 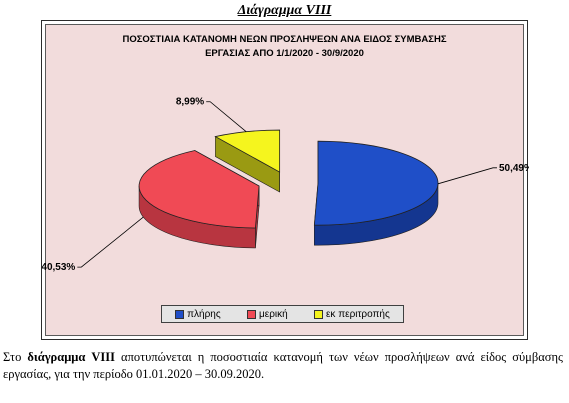 What do you see at coordinates (273, 314) in the screenshot?
I see `legend-label: μερική` at bounding box center [273, 314].